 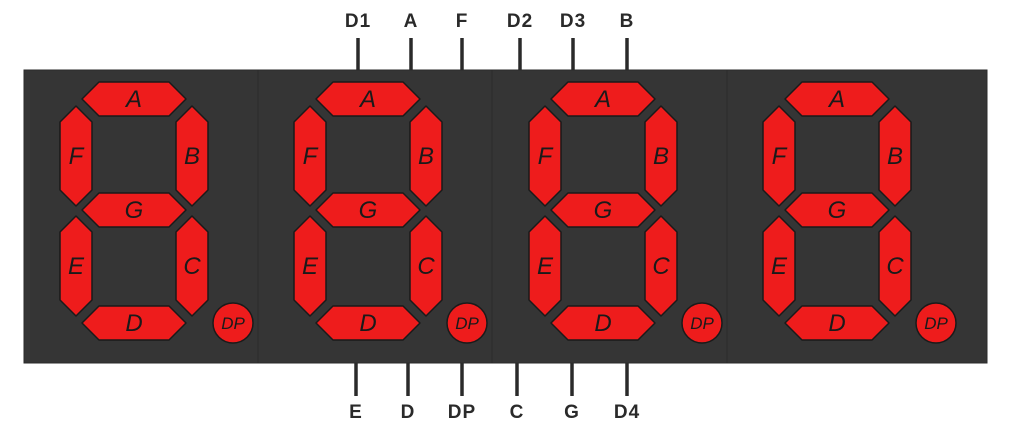 I want to click on pin-bottom-label: C, so click(x=517, y=412).